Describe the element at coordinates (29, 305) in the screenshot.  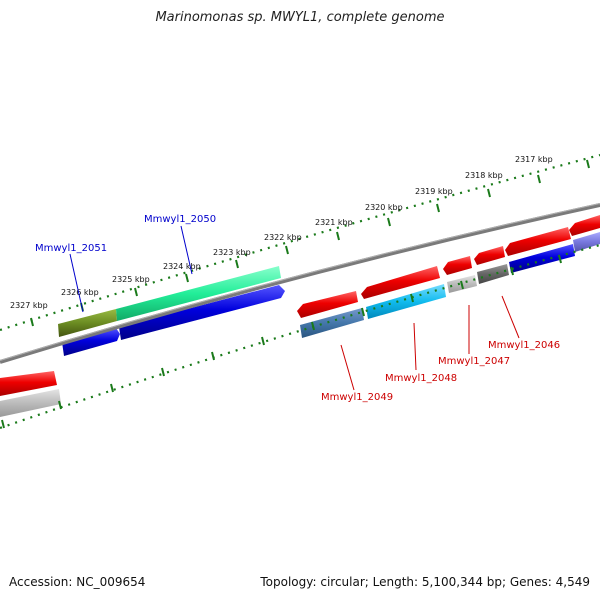
I see `scale-label-2327: 2327 kbp` at that location.